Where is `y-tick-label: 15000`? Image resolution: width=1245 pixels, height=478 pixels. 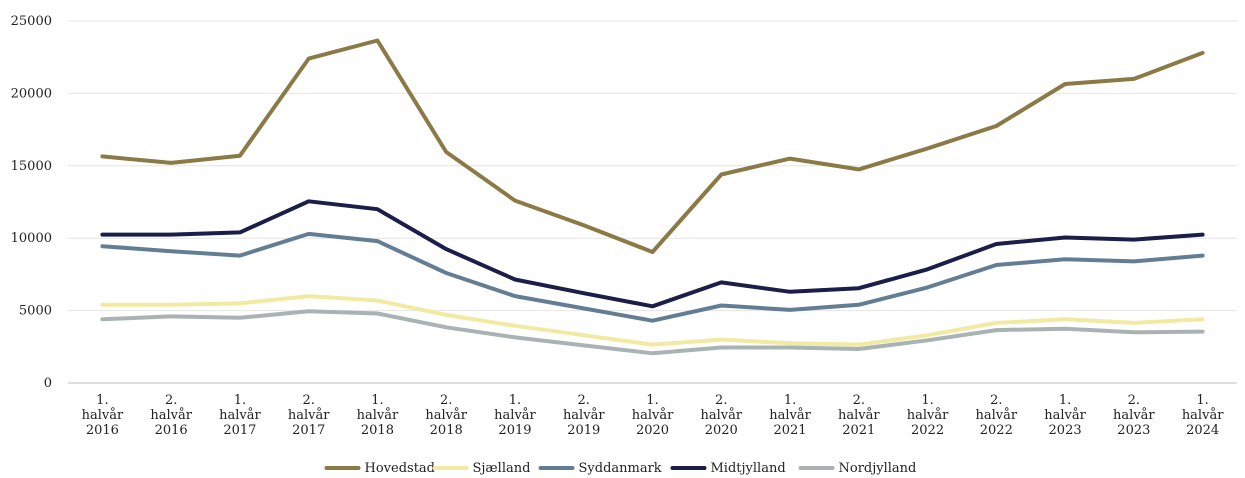 y-tick-label: 15000 is located at coordinates (31, 166).